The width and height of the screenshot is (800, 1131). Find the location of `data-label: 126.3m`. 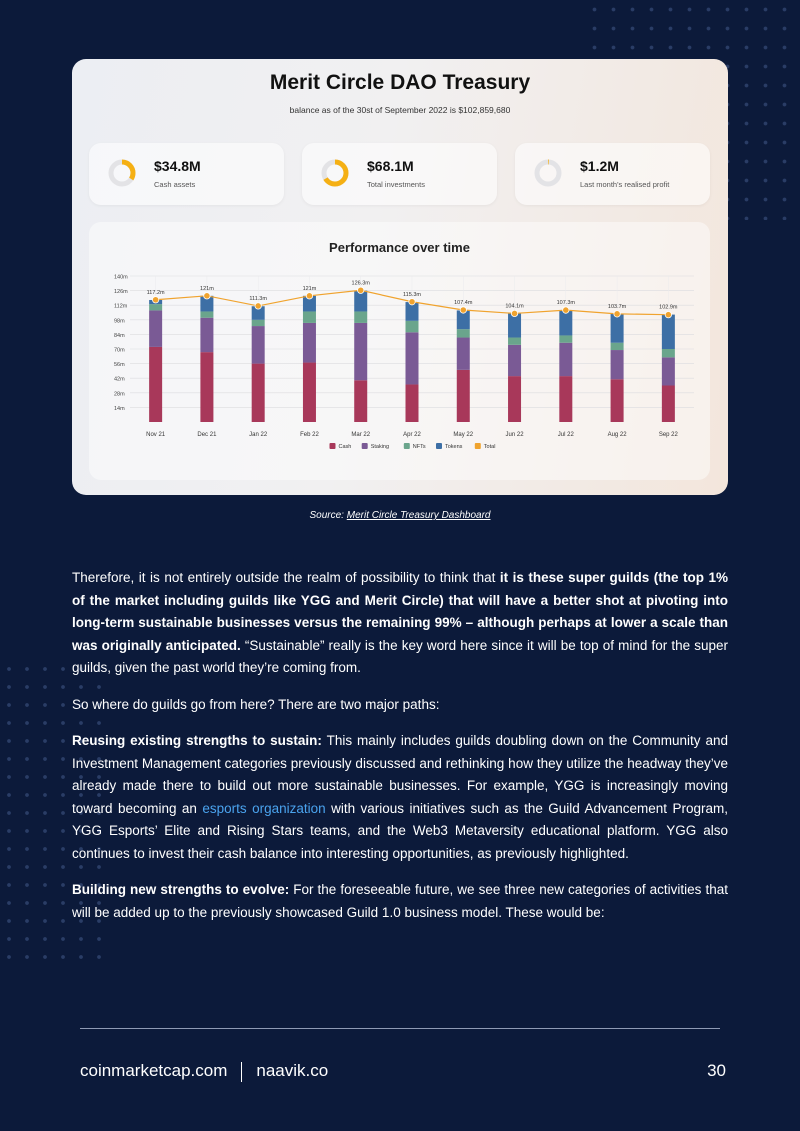

data-label: 126.3m is located at coordinates (361, 283).